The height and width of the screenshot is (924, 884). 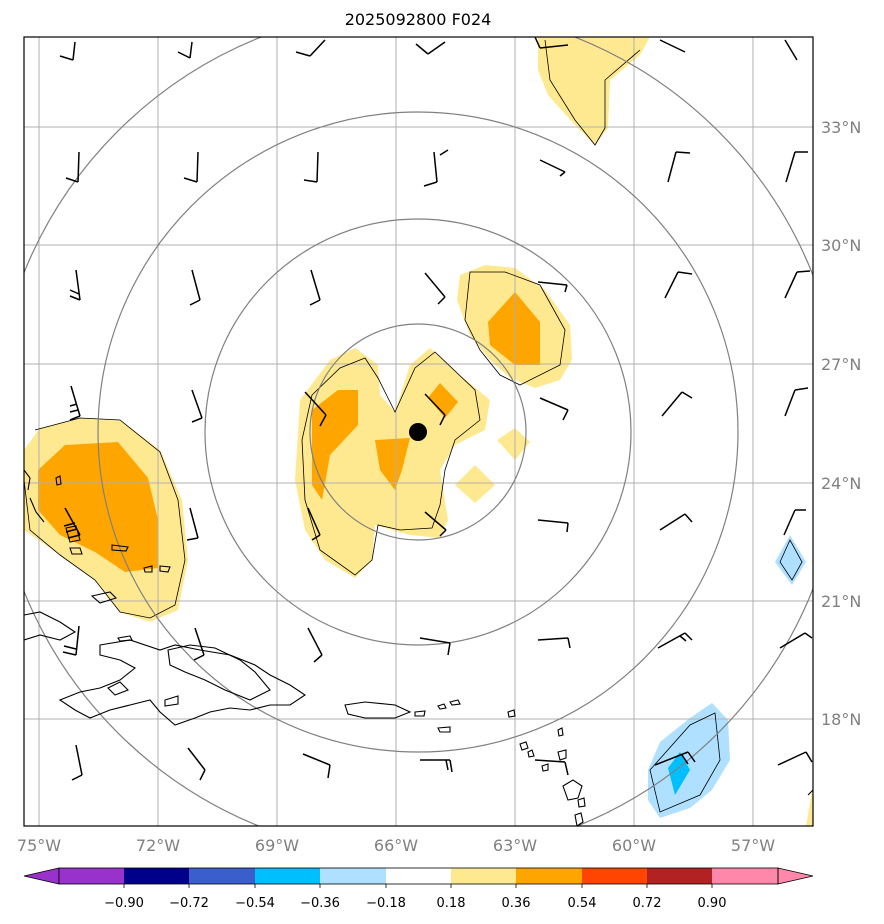 I want to click on storm-center-marker, so click(x=418, y=432).